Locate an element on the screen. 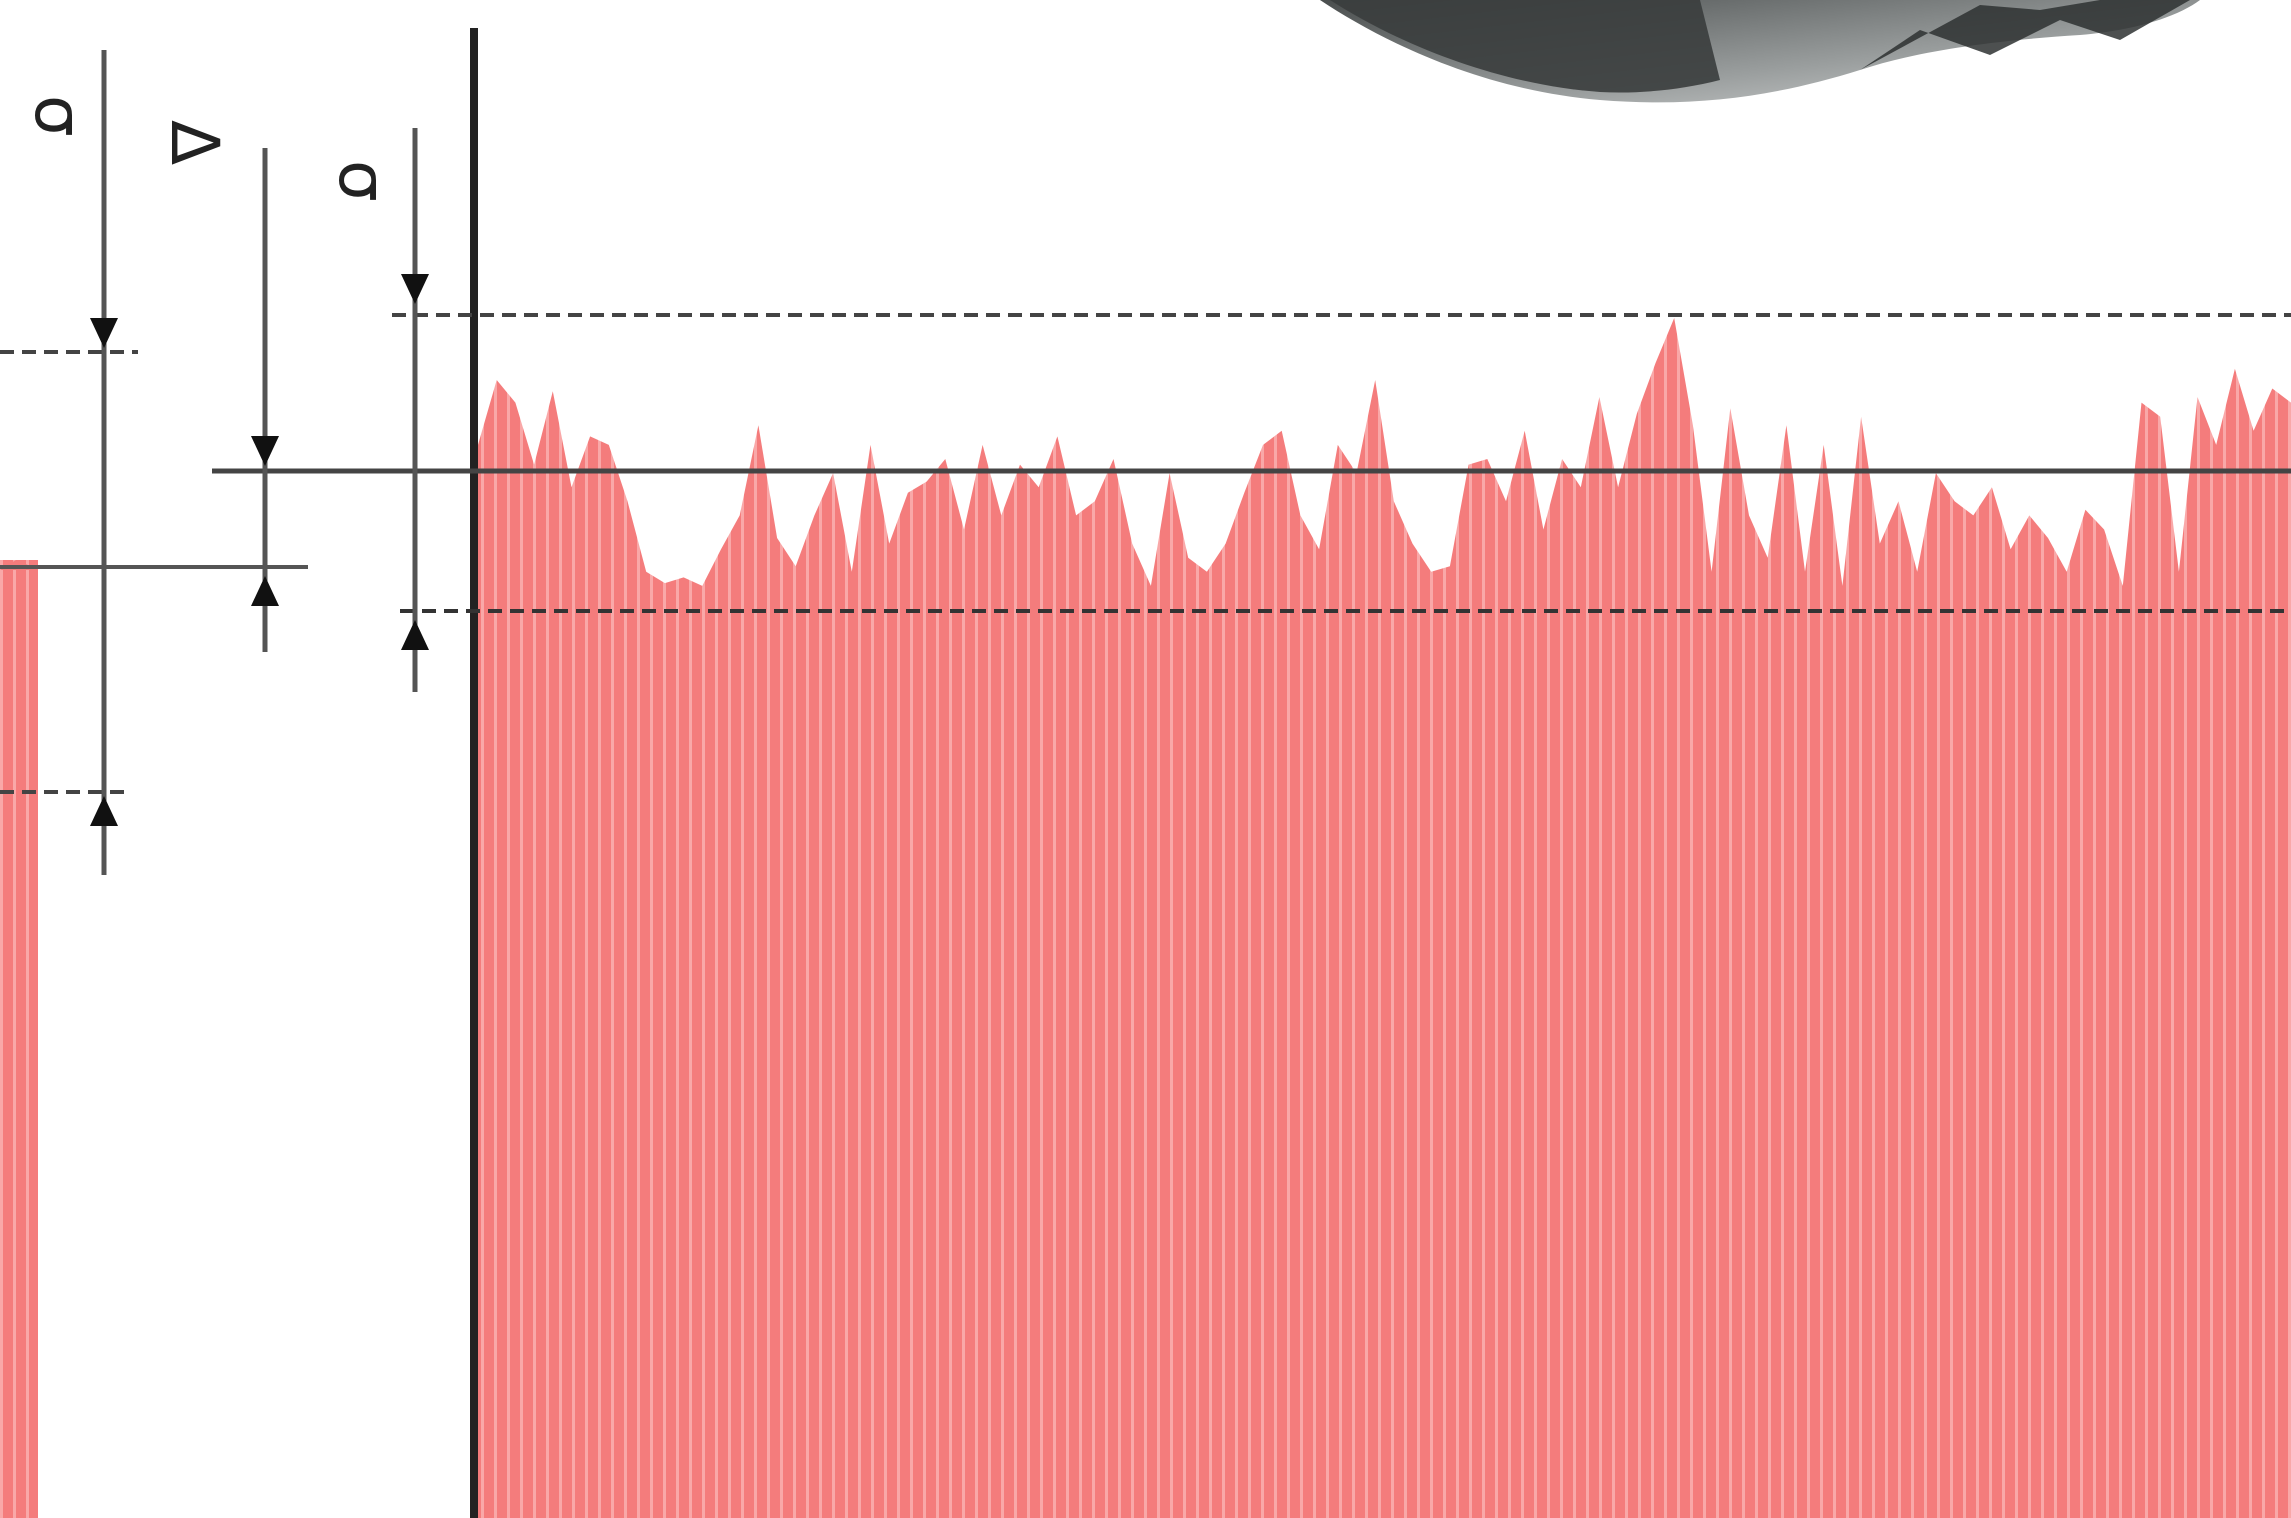  sigma-inner-dimension is located at coordinates (415, 410).